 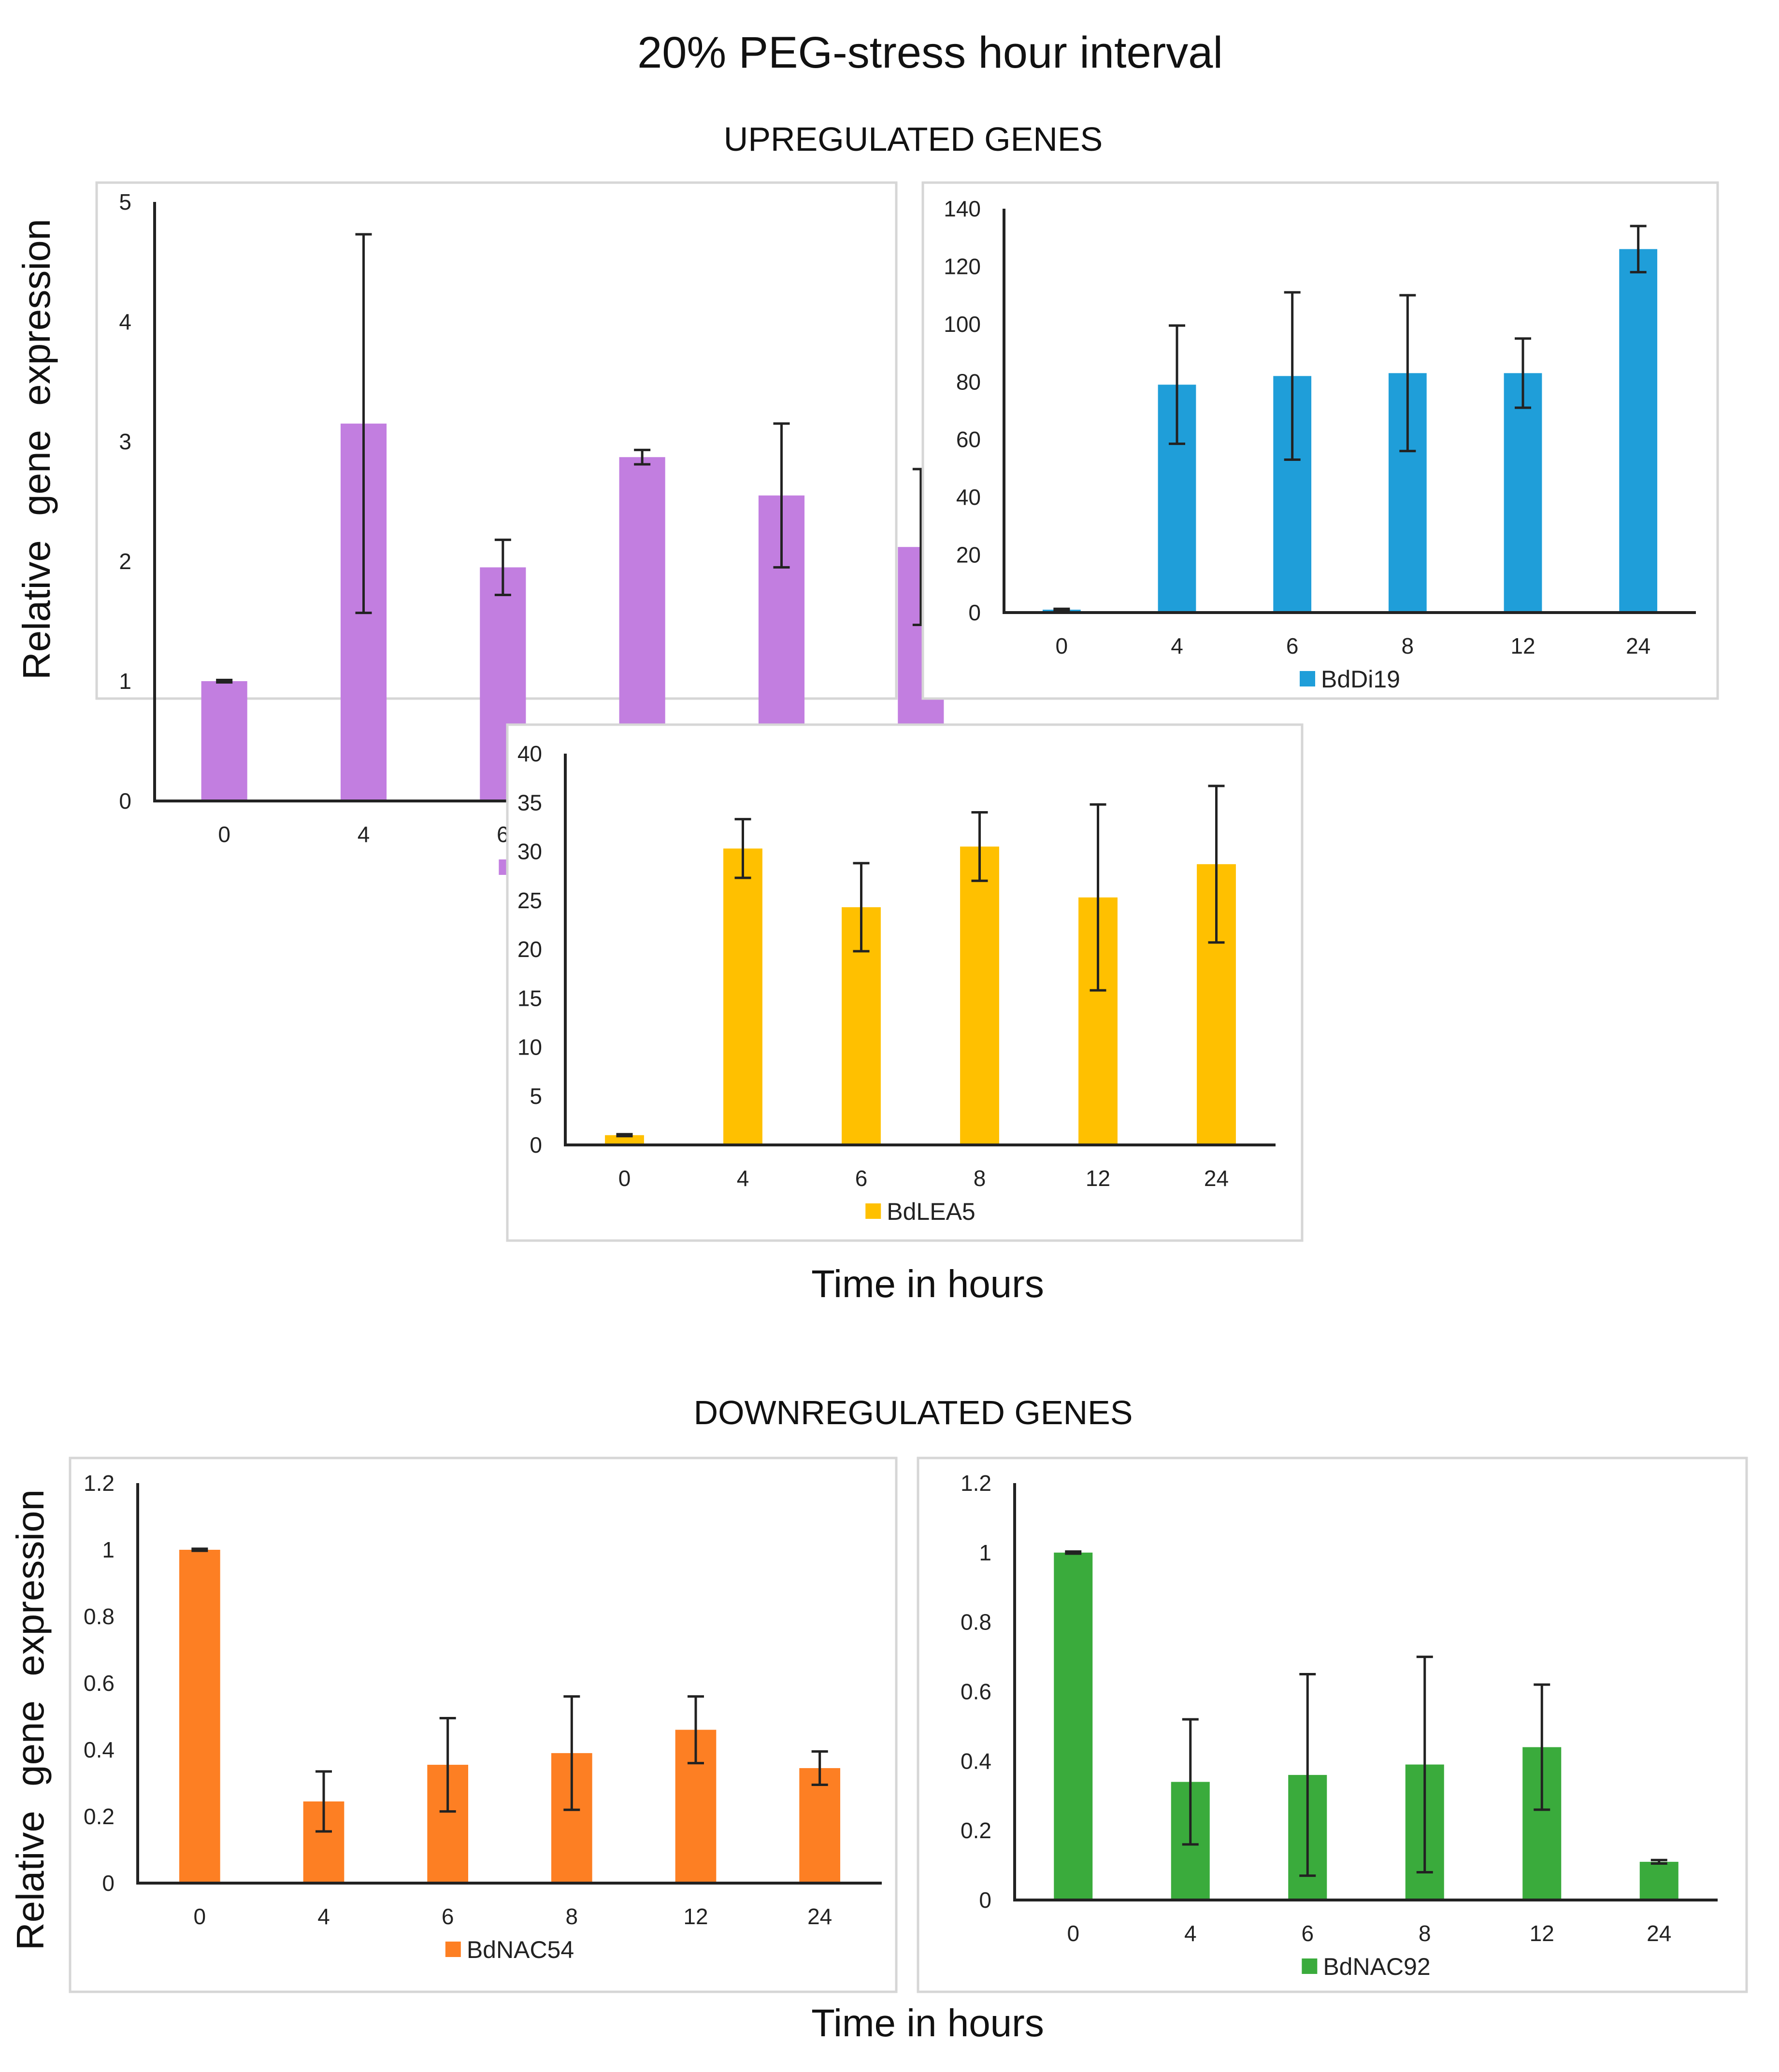 What do you see at coordinates (914, 139) in the screenshot?
I see `upregulated-heading: UPREGULATED GENES` at bounding box center [914, 139].